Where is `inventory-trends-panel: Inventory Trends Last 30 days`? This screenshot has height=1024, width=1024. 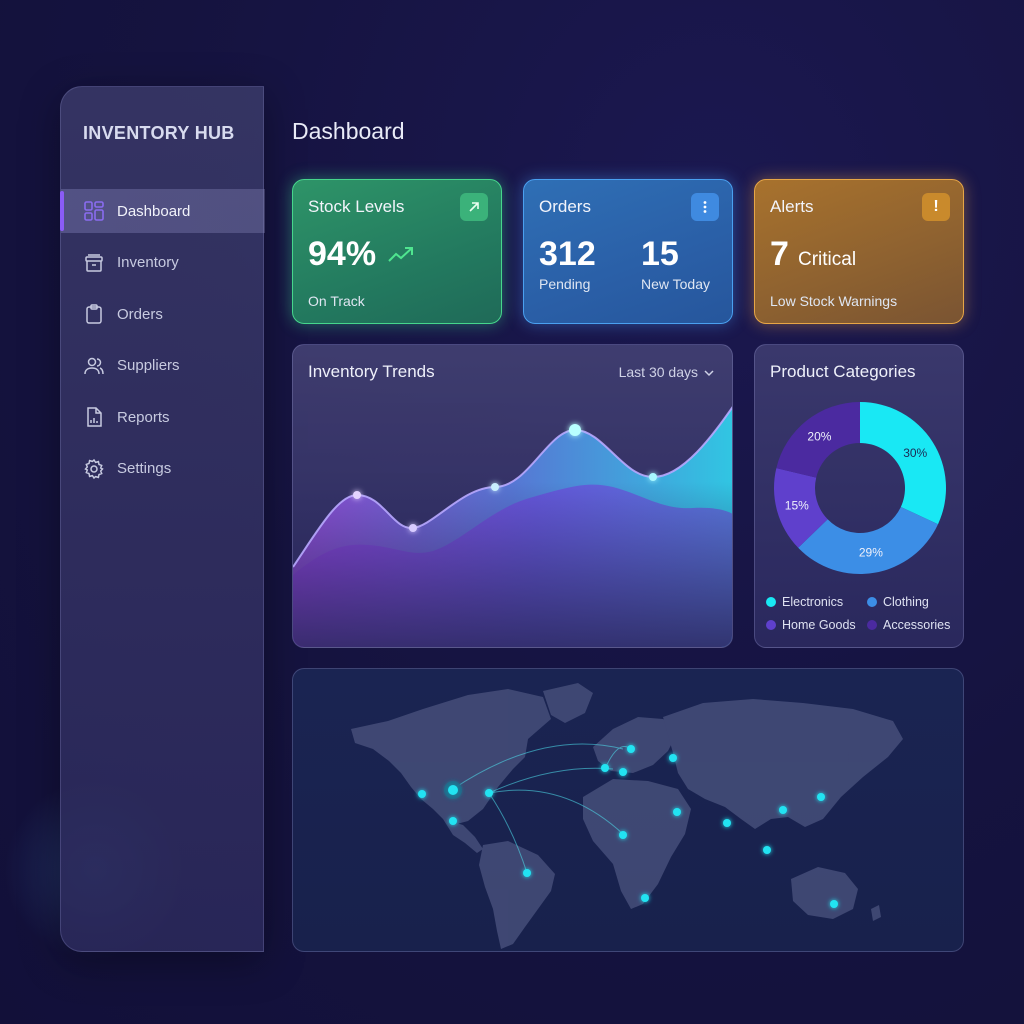 inventory-trends-panel: Inventory Trends Last 30 days is located at coordinates (512, 496).